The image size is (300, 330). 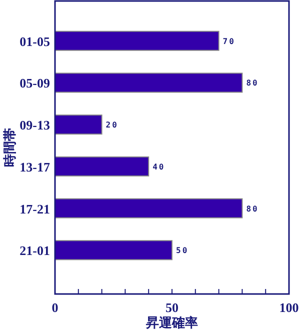 What do you see at coordinates (112, 125) in the screenshot?
I see `data-label: 20` at bounding box center [112, 125].